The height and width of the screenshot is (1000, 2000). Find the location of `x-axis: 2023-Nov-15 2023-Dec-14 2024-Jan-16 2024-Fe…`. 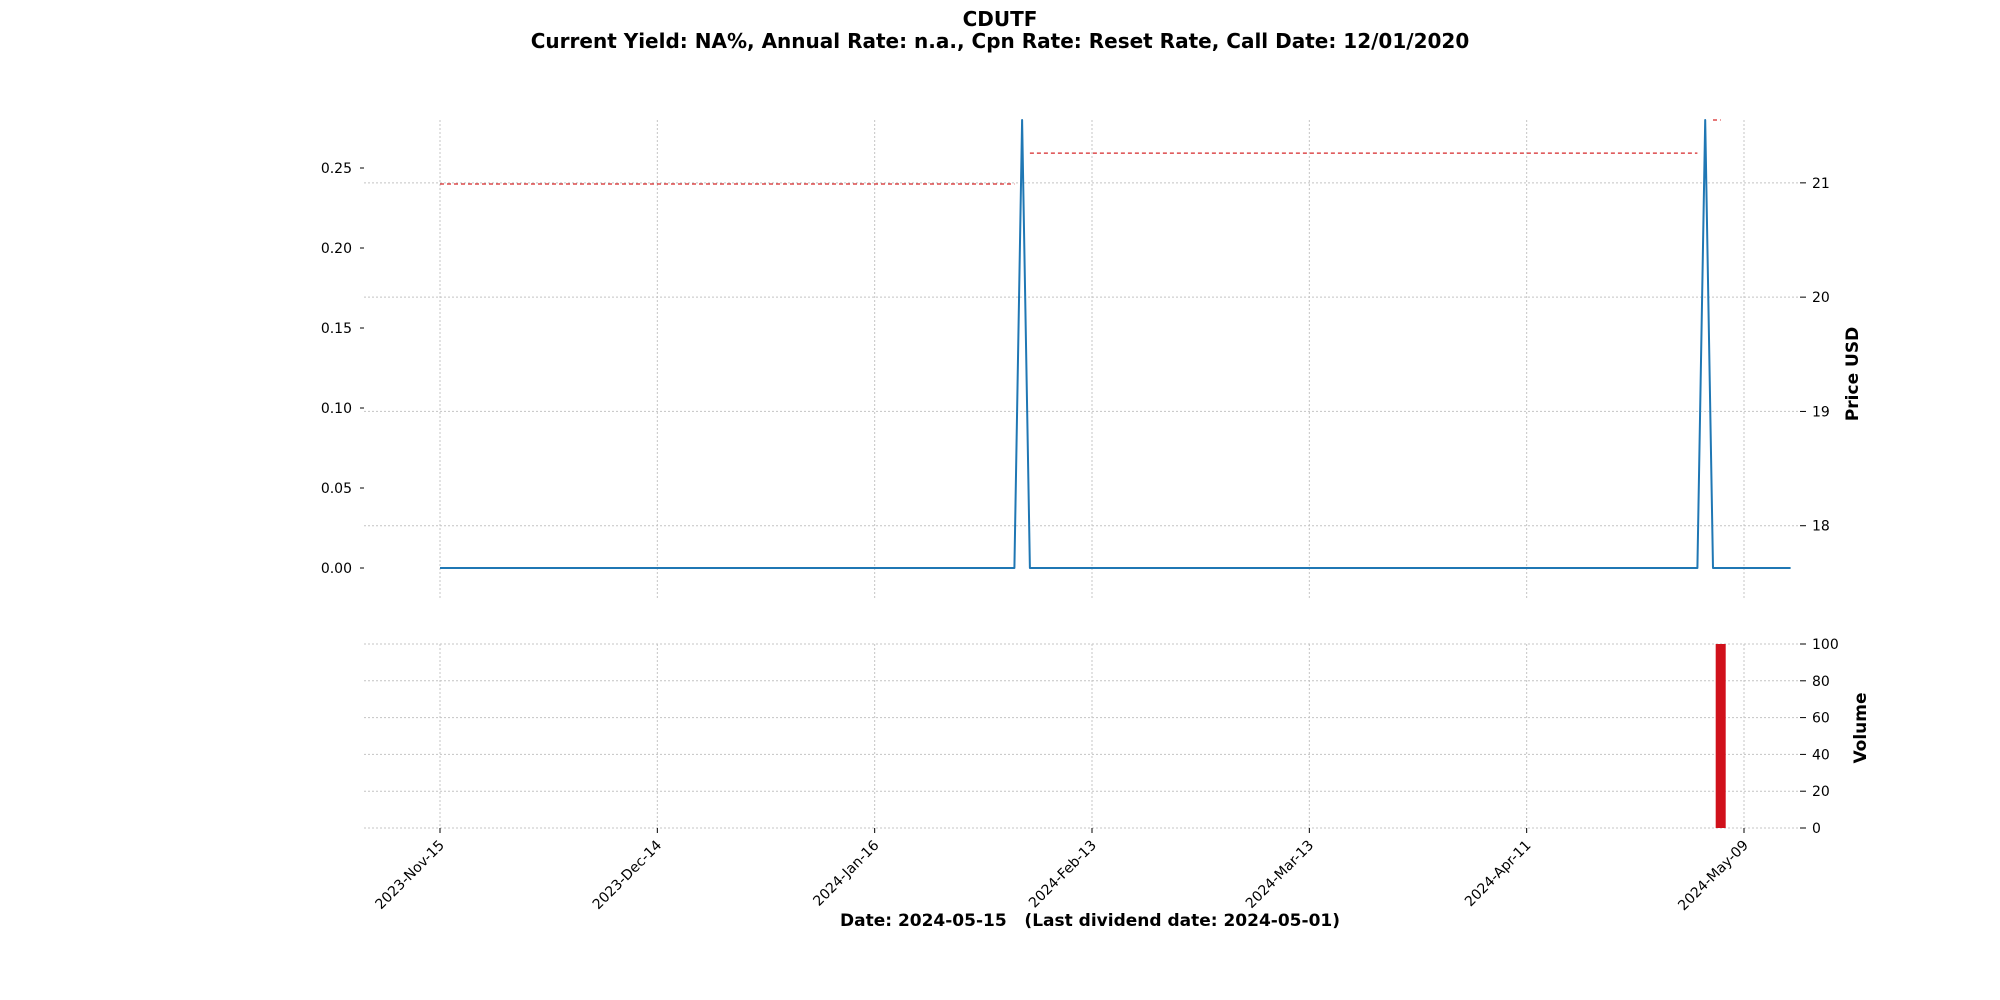

x-axis: 2023-Nov-15 2023-Dec-14 2024-Jan-16 2024-Fe… is located at coordinates (1062, 871).